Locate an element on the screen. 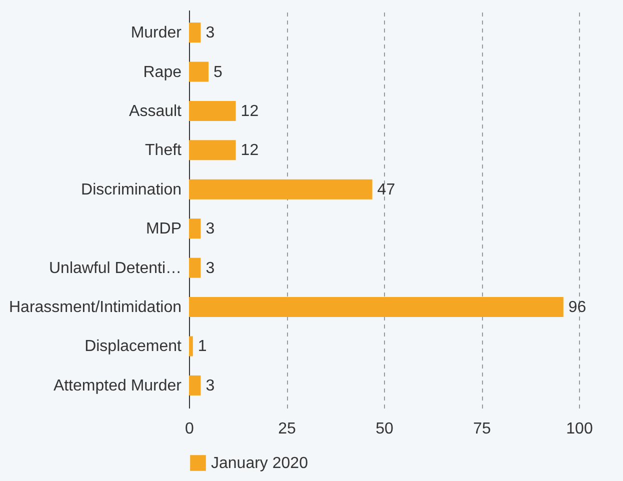  y-tick-label: Assault is located at coordinates (155, 111).